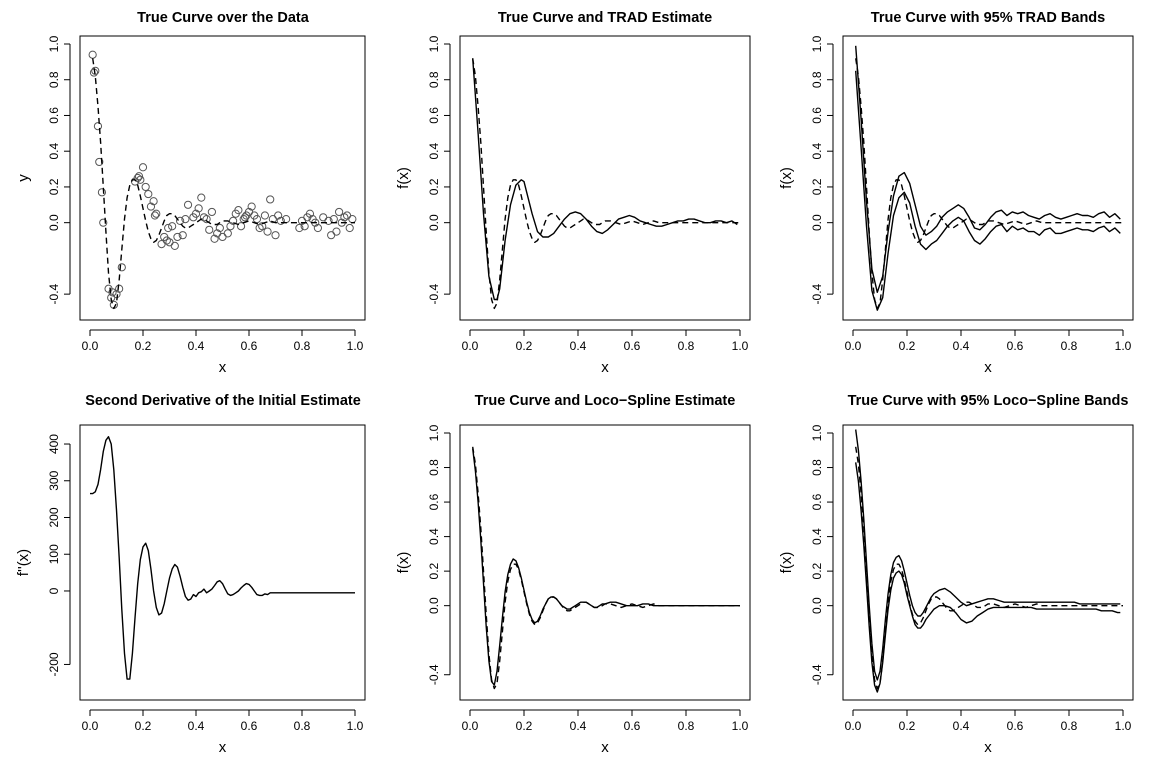  Describe the element at coordinates (988, 190) in the screenshot. I see `estimate-line` at that location.